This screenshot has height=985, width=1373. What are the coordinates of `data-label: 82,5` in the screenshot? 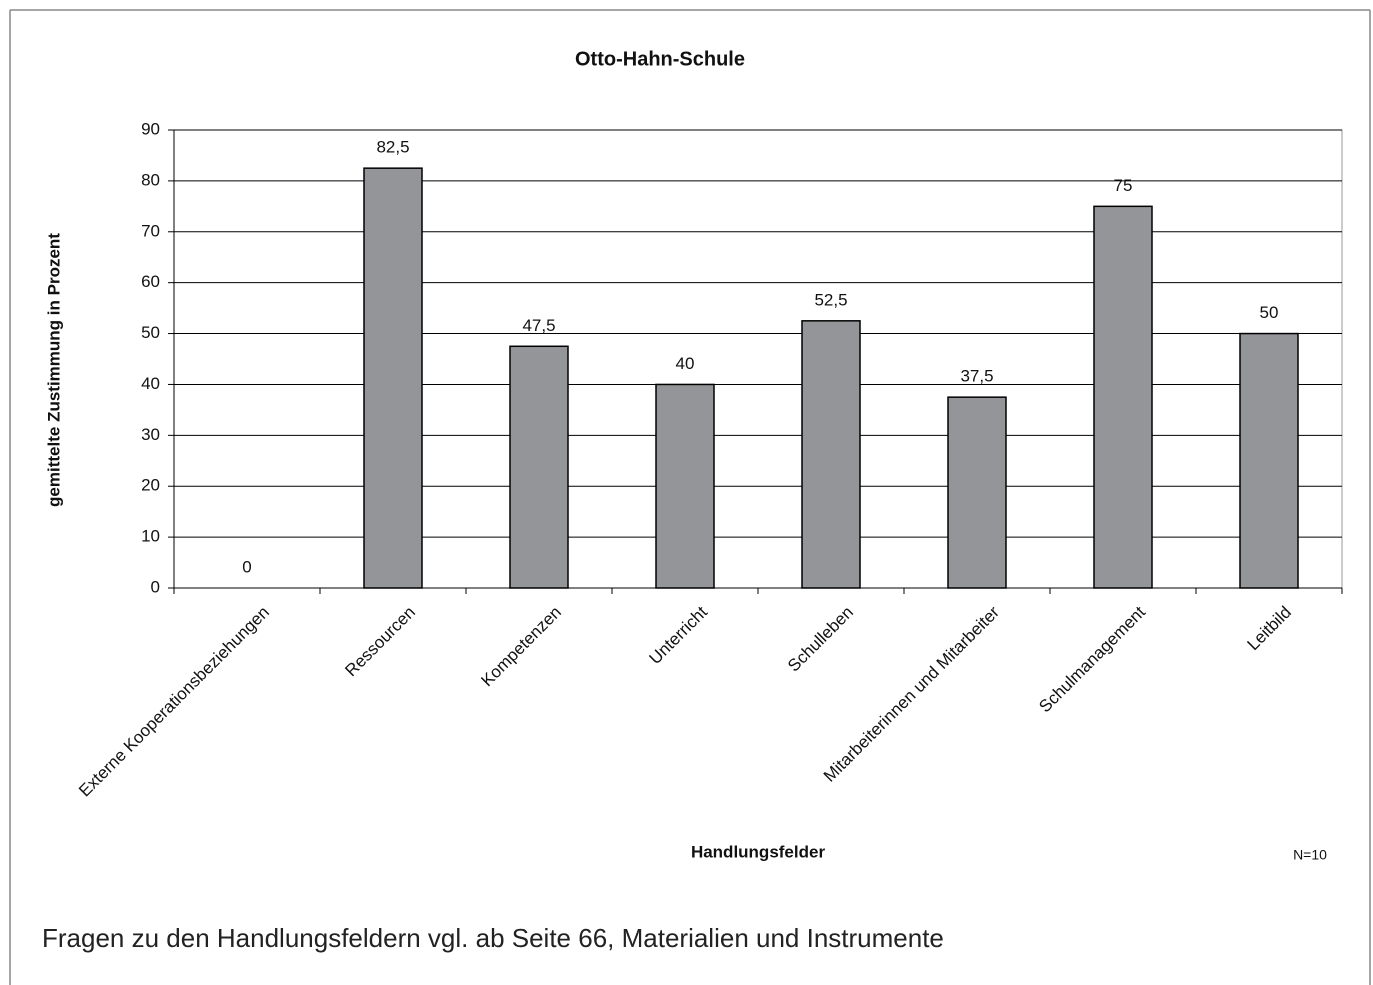 It's located at (392, 147).